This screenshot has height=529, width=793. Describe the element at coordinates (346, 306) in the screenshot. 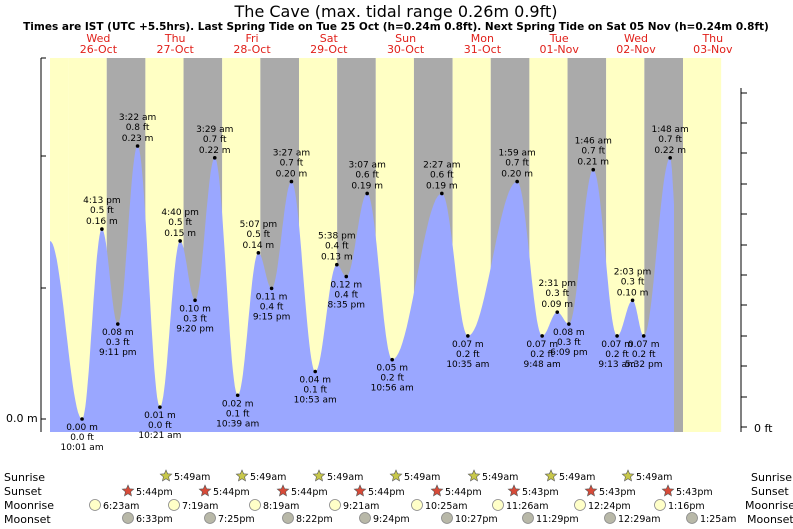

I see `tide-label-time: 8:35 pm` at that location.